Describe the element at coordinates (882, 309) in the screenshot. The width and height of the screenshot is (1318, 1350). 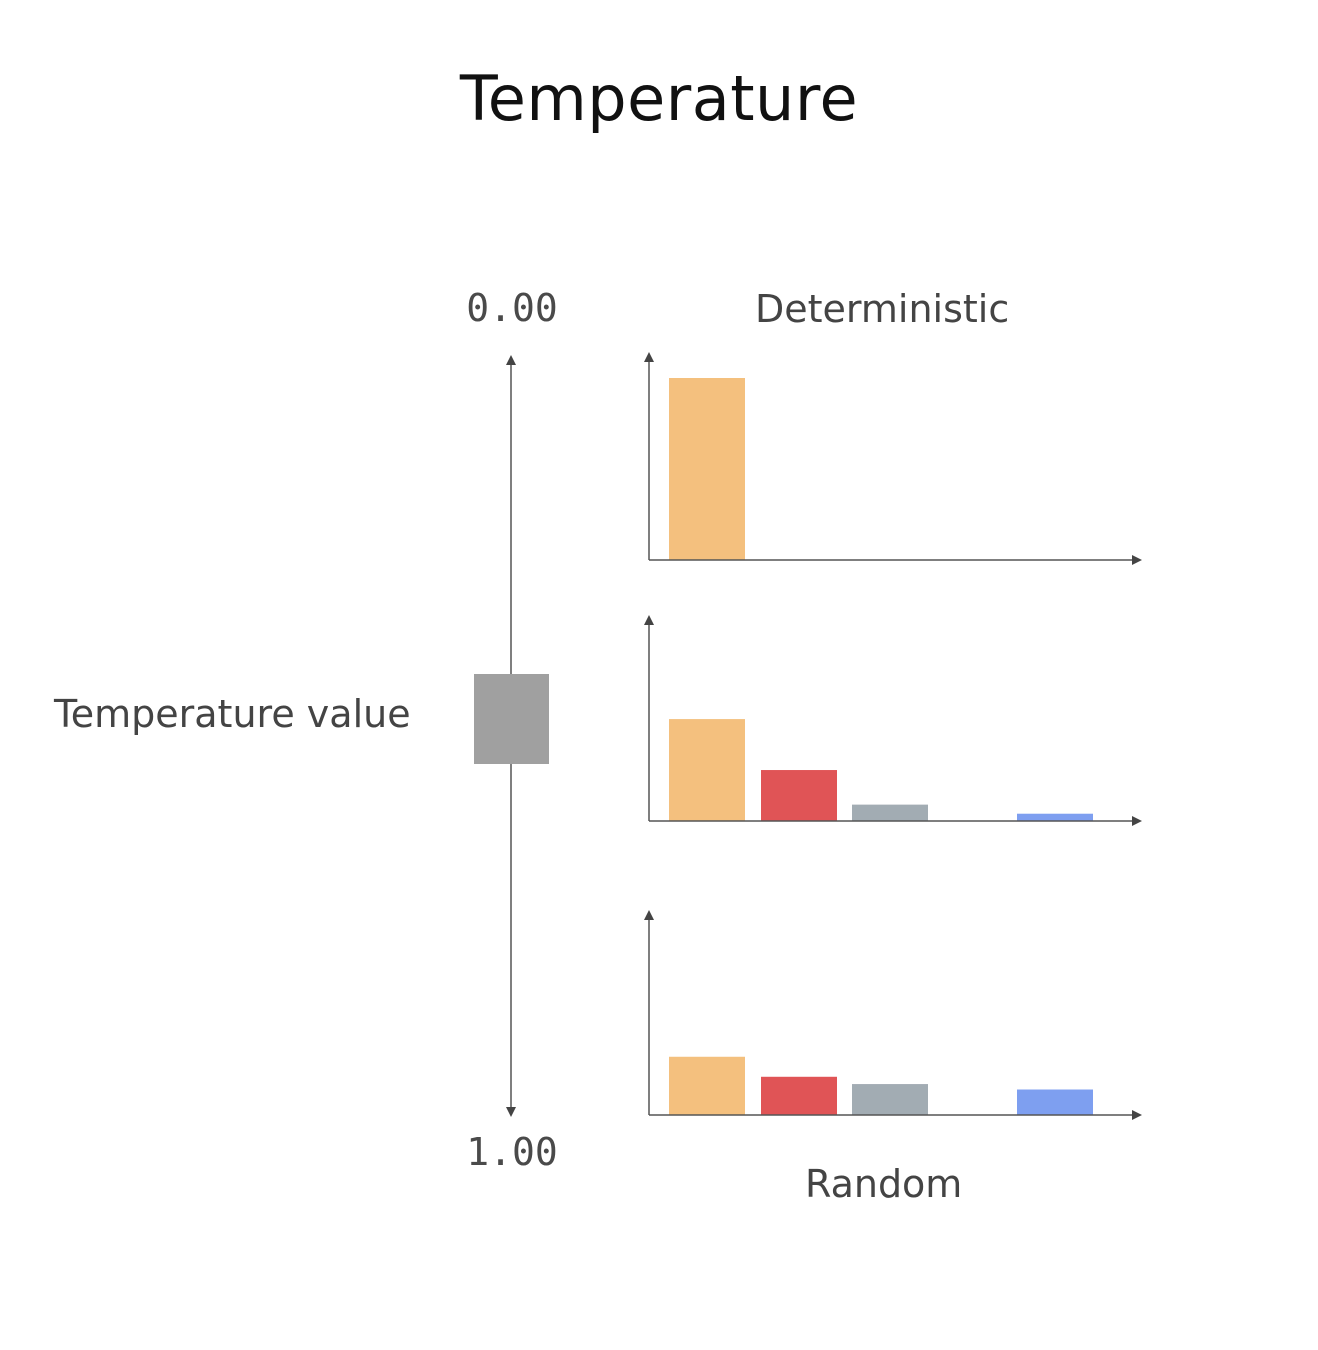
I see `deterministic-caption: Deterministic` at that location.